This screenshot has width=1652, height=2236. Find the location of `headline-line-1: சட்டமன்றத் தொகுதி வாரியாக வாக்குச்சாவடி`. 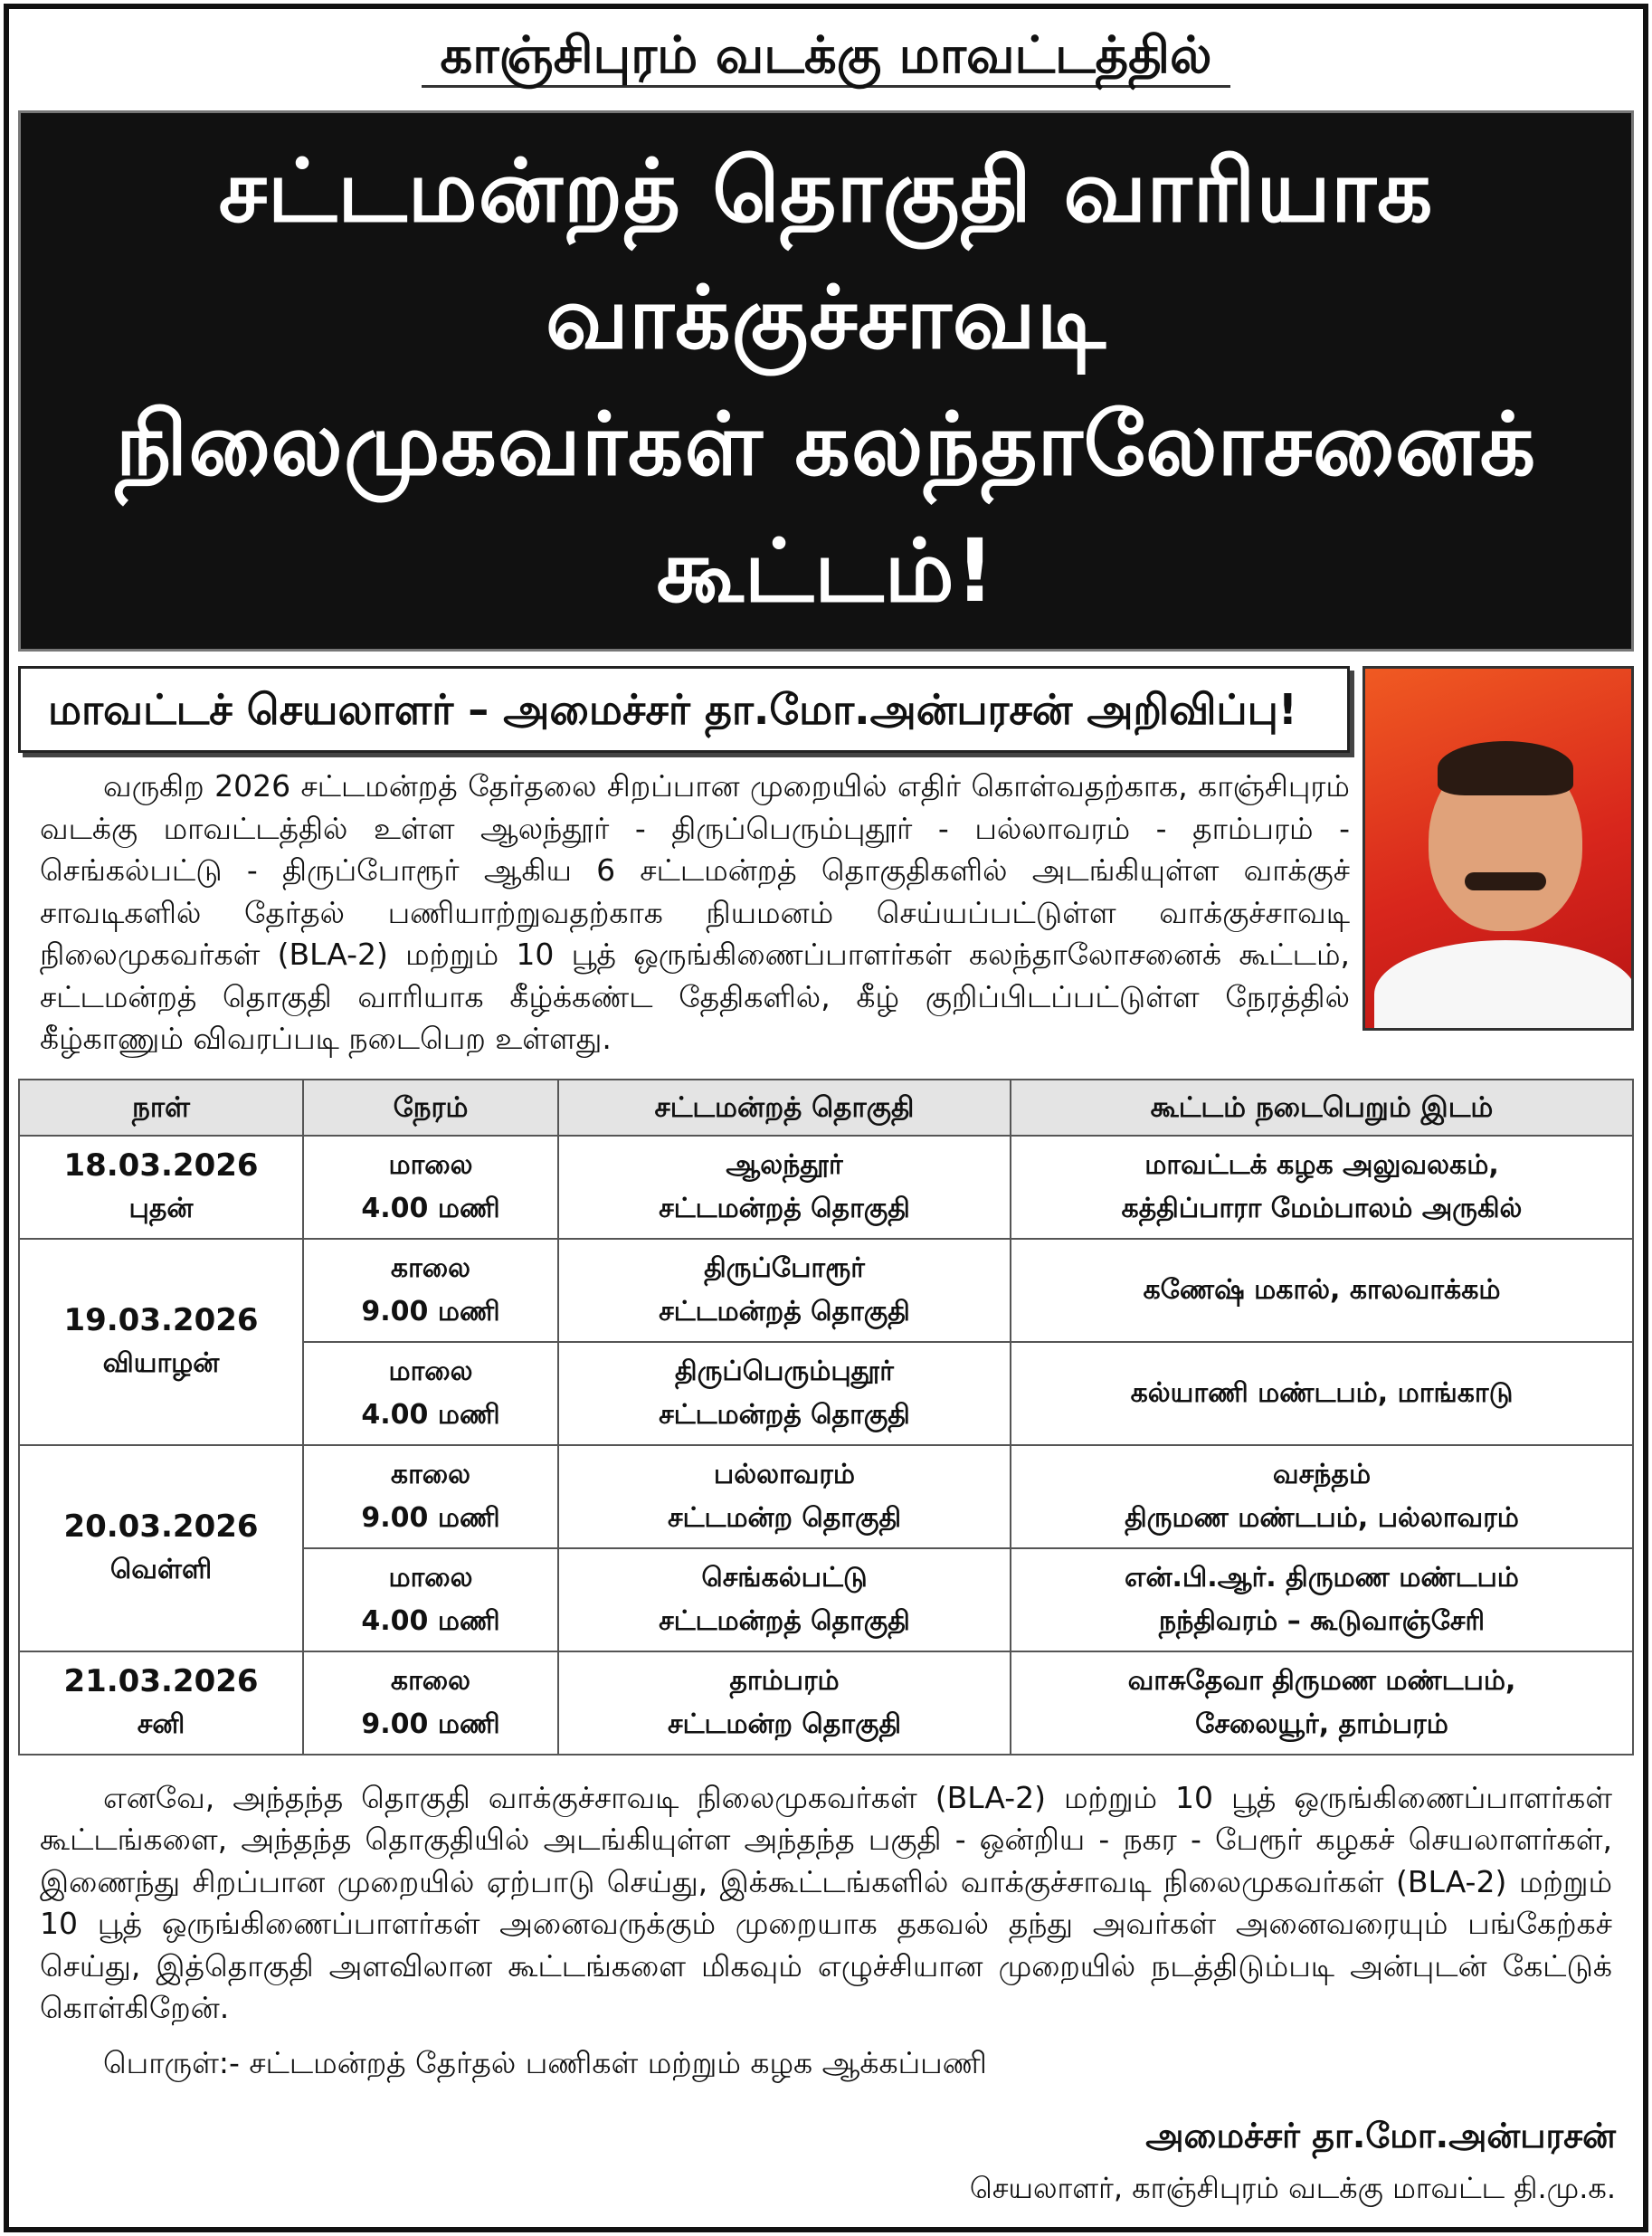

headline-line-1: சட்டமன்றத் தொகுதி வாரியாக வாக்குச்சாவடி is located at coordinates (826, 254).